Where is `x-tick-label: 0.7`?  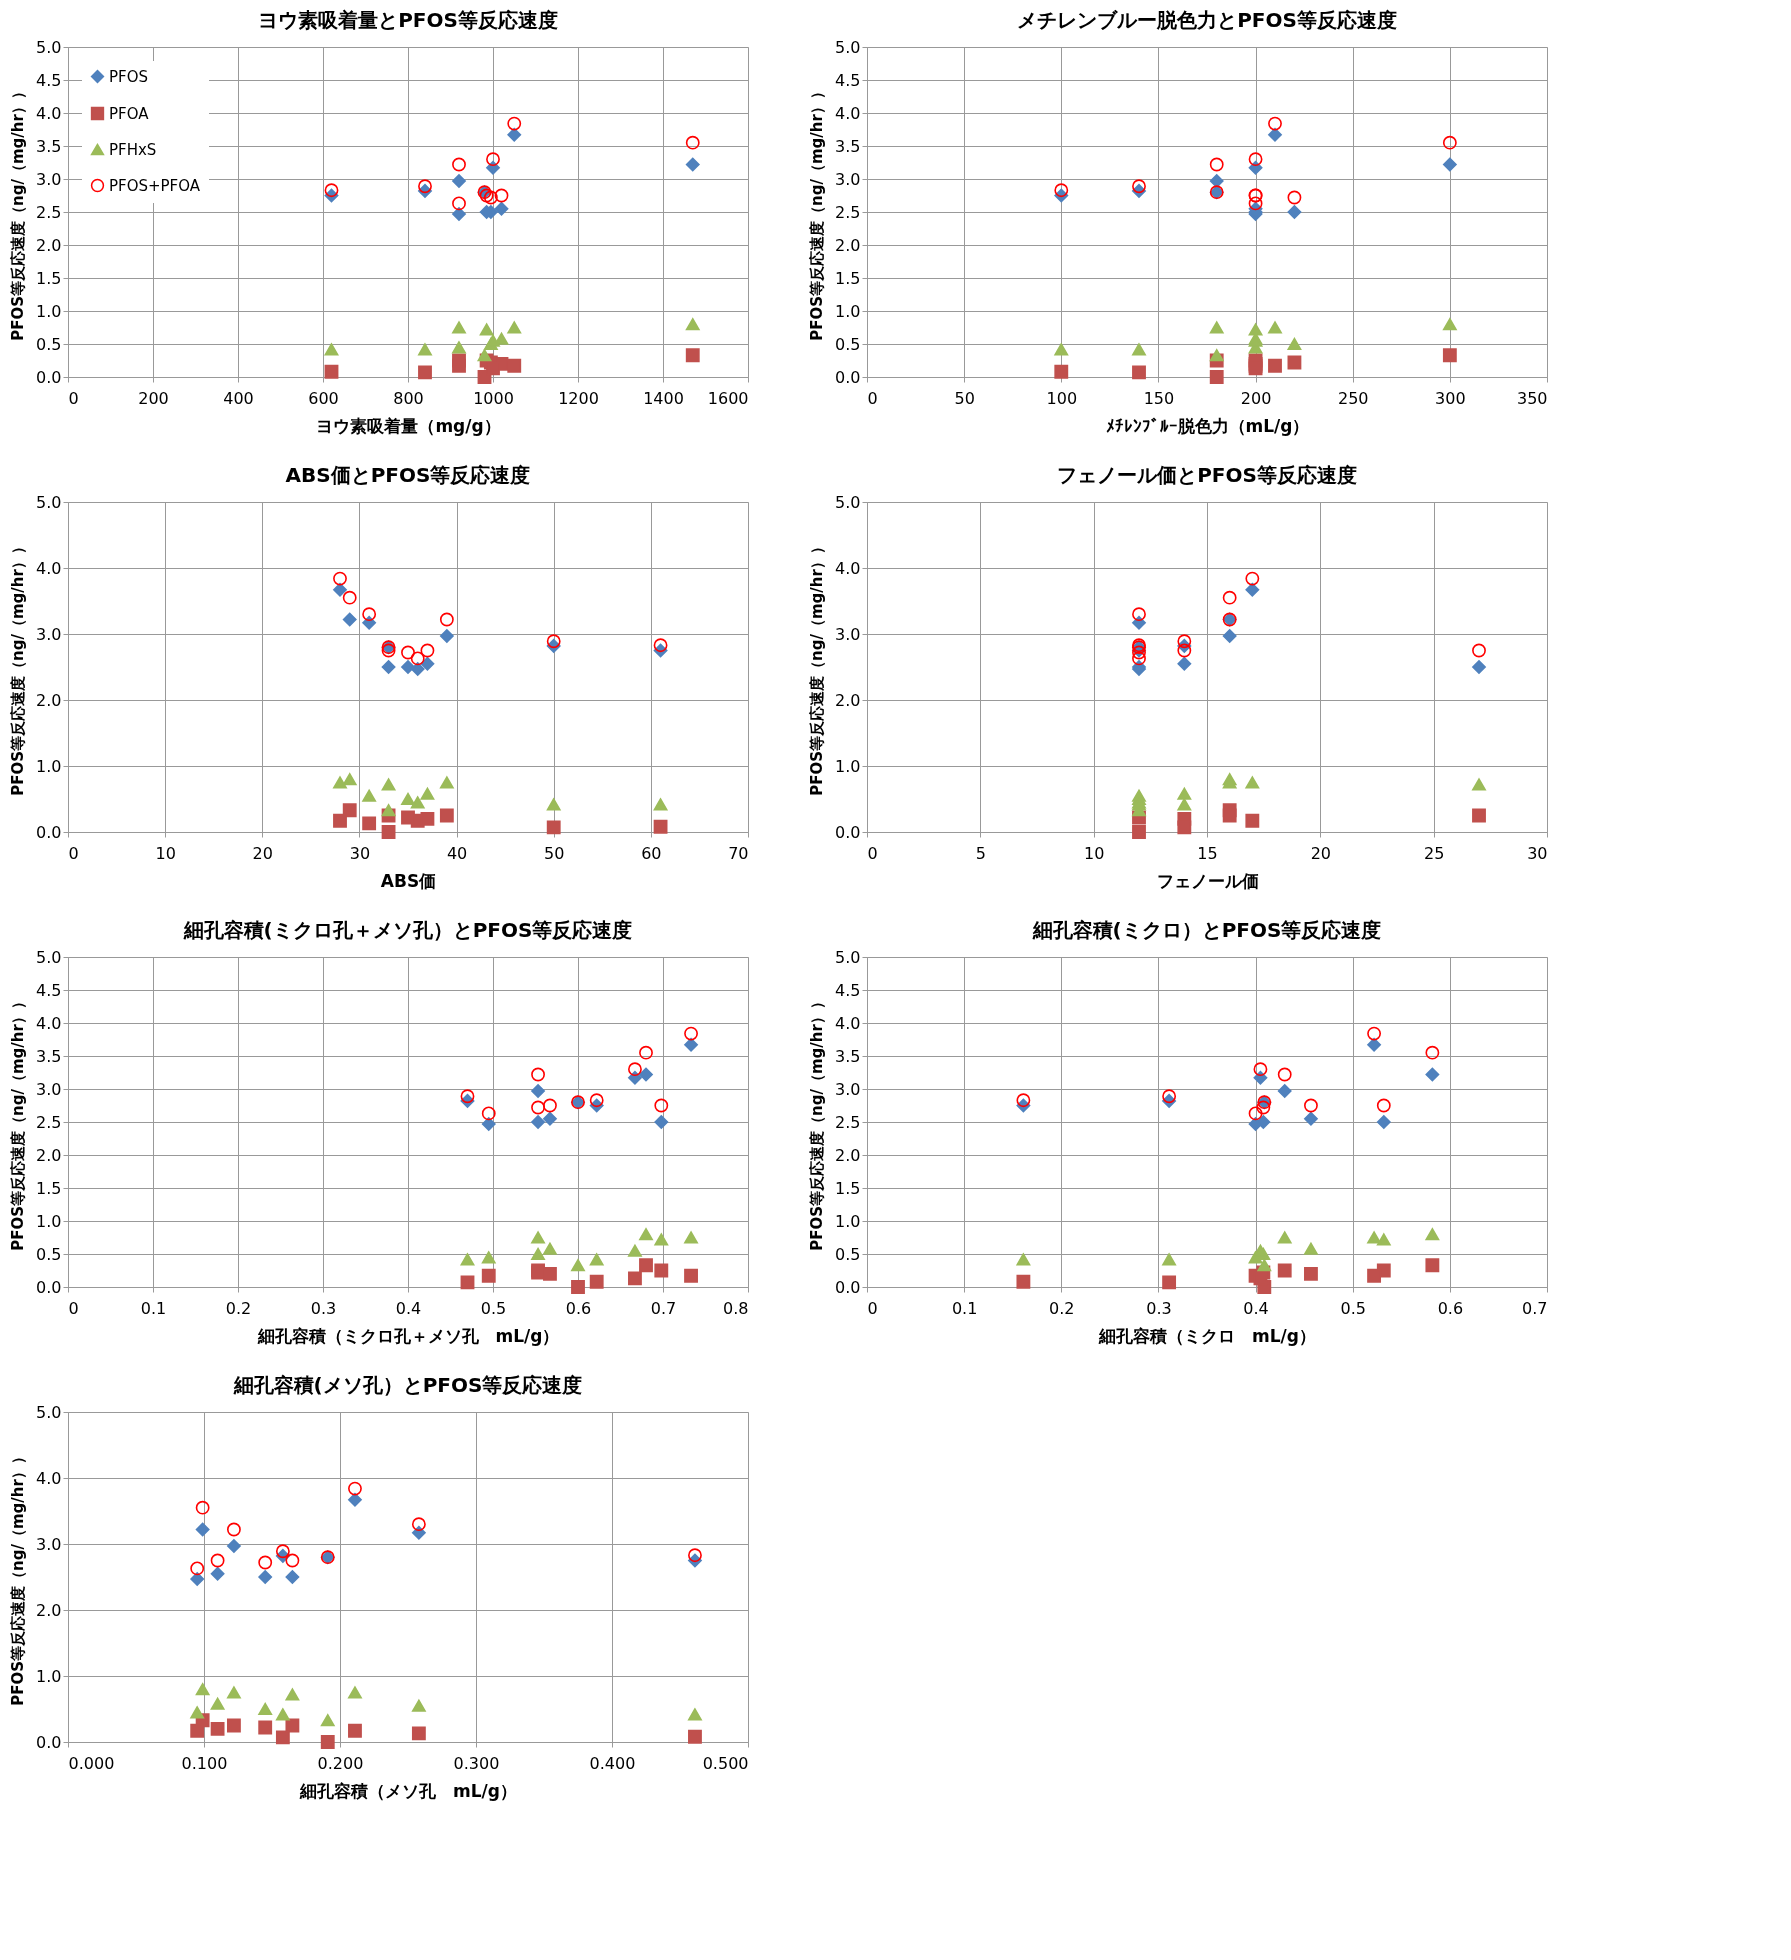 x-tick-label: 0.7 is located at coordinates (1535, 1308).